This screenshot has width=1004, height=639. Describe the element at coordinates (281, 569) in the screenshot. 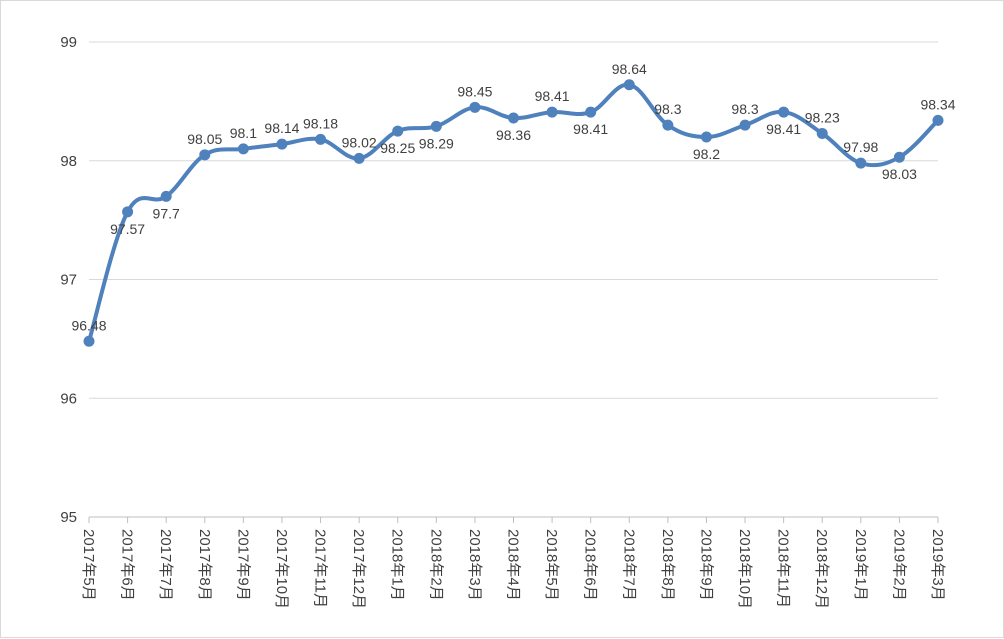

I see `x-tick-label: 2017年10月` at that location.